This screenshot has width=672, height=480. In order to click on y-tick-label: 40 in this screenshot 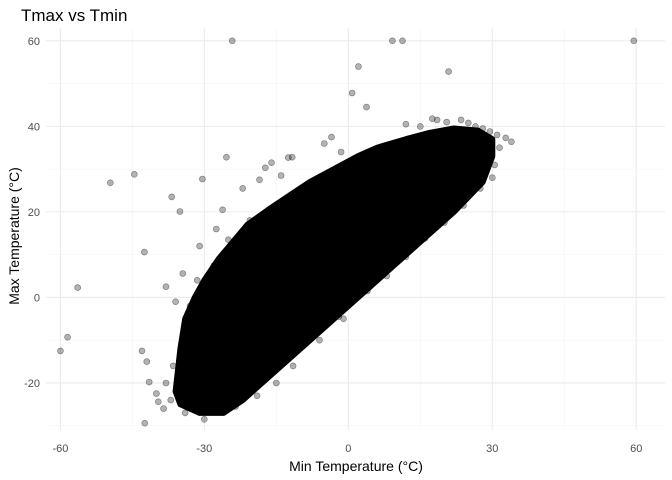, I will do `click(34, 127)`.